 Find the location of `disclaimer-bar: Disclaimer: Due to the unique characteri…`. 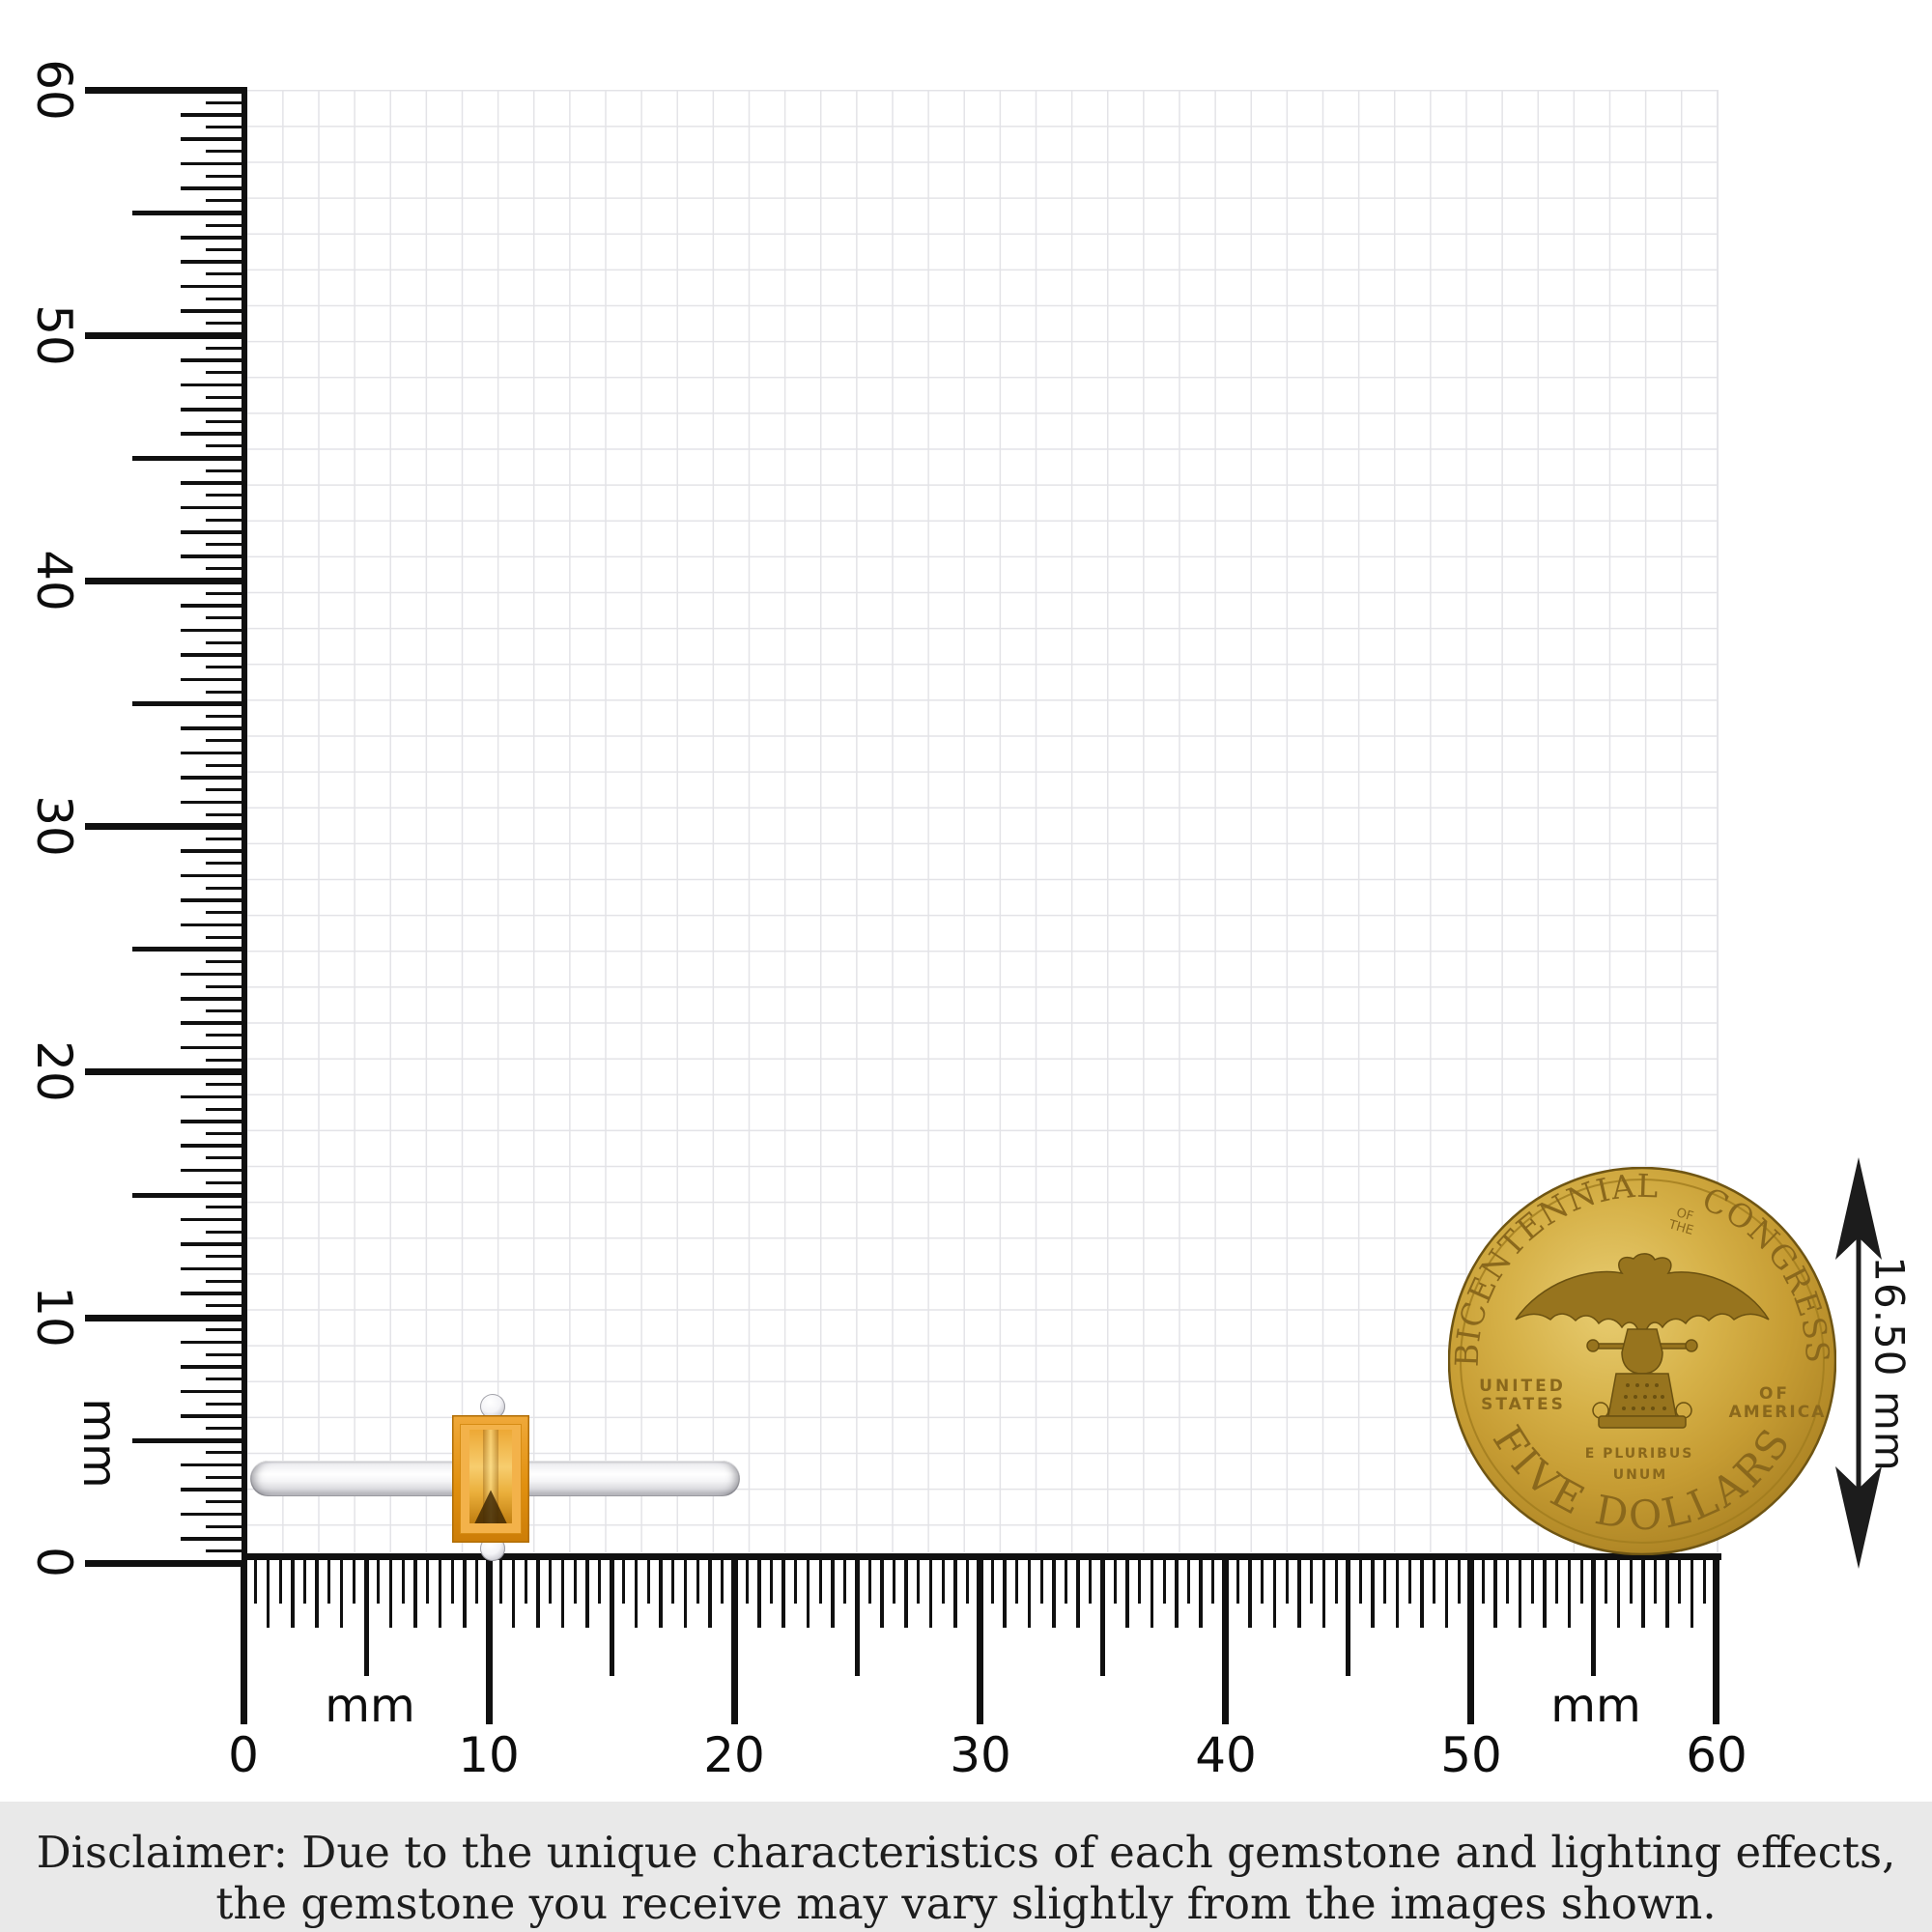

disclaimer-bar: Disclaimer: Due to the unique characteri… is located at coordinates (966, 1867).